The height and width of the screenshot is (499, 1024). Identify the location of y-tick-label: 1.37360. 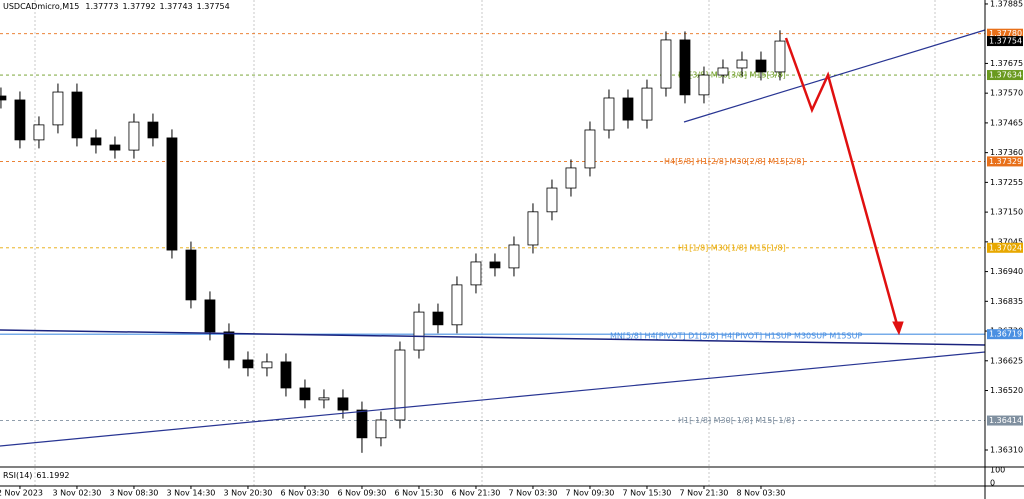
(1006, 152).